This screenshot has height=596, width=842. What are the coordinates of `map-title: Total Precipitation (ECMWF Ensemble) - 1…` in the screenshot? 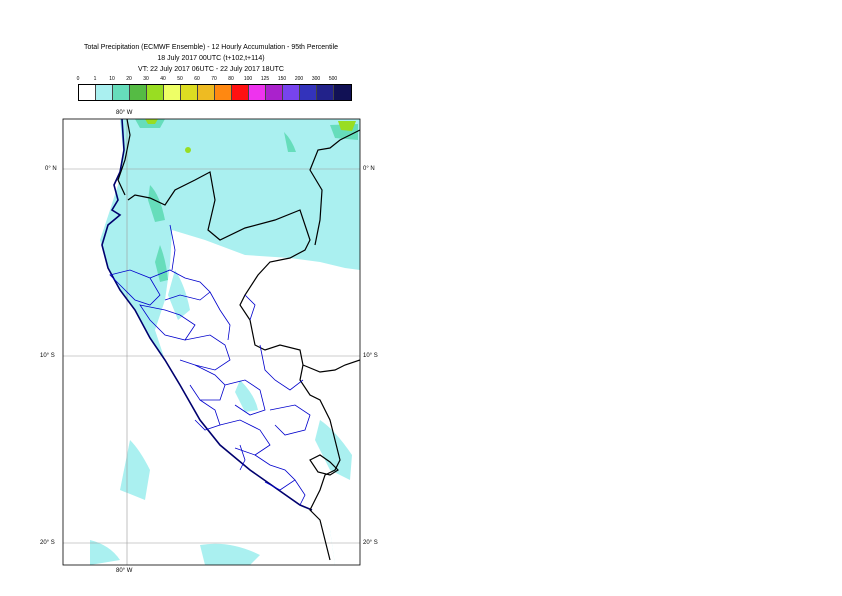 It's located at (211, 47).